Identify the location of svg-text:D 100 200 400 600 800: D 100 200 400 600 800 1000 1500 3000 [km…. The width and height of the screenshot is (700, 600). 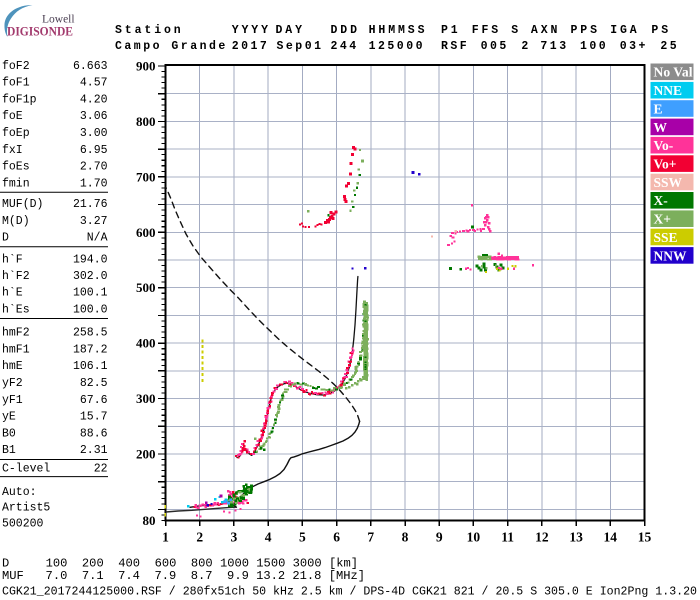
(180, 564).